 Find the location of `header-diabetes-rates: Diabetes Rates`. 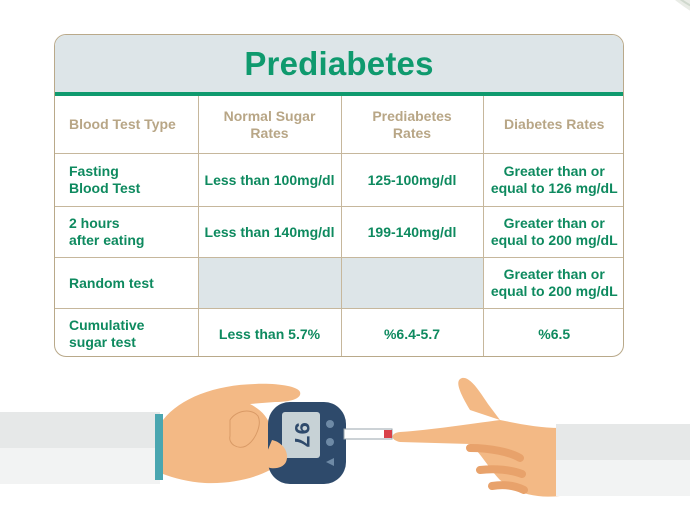

header-diabetes-rates: Diabetes Rates is located at coordinates (553, 125).